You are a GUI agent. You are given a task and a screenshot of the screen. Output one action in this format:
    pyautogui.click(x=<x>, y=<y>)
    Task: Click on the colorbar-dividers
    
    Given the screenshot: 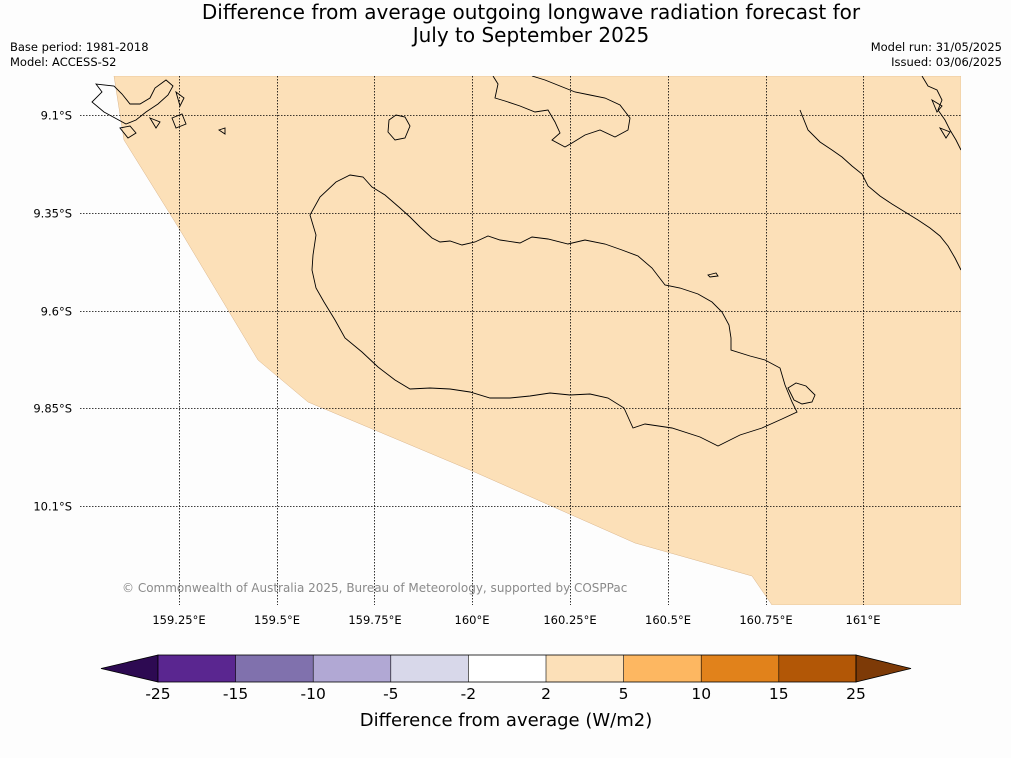 What is the action you would take?
    pyautogui.click(x=507, y=668)
    